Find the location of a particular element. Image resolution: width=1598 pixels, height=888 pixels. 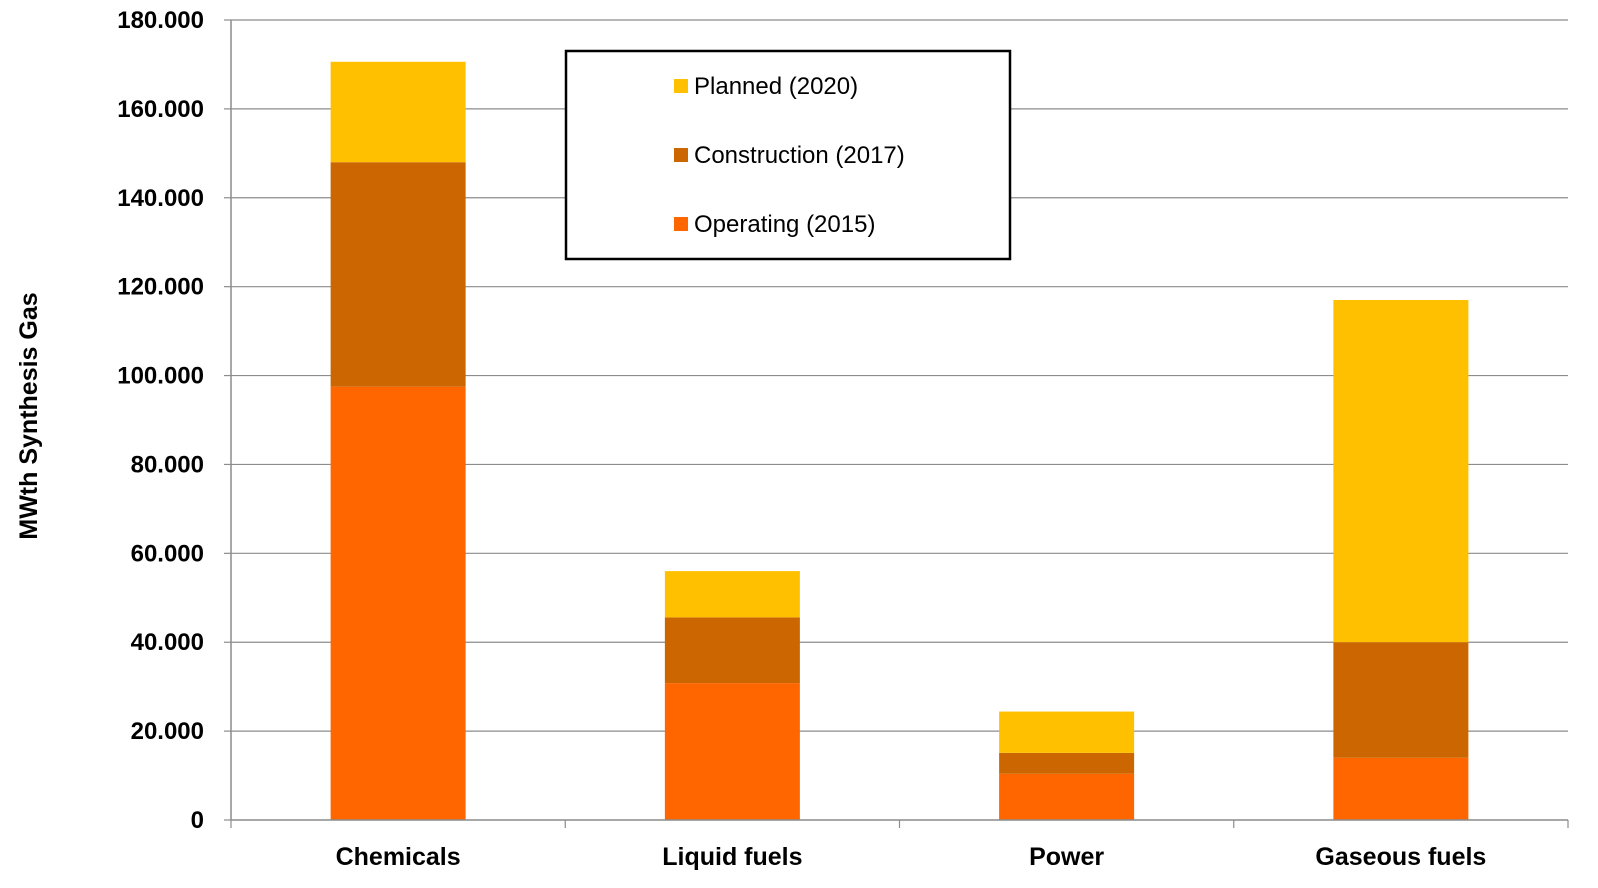

legend-label: Planned (2020) is located at coordinates (776, 86).